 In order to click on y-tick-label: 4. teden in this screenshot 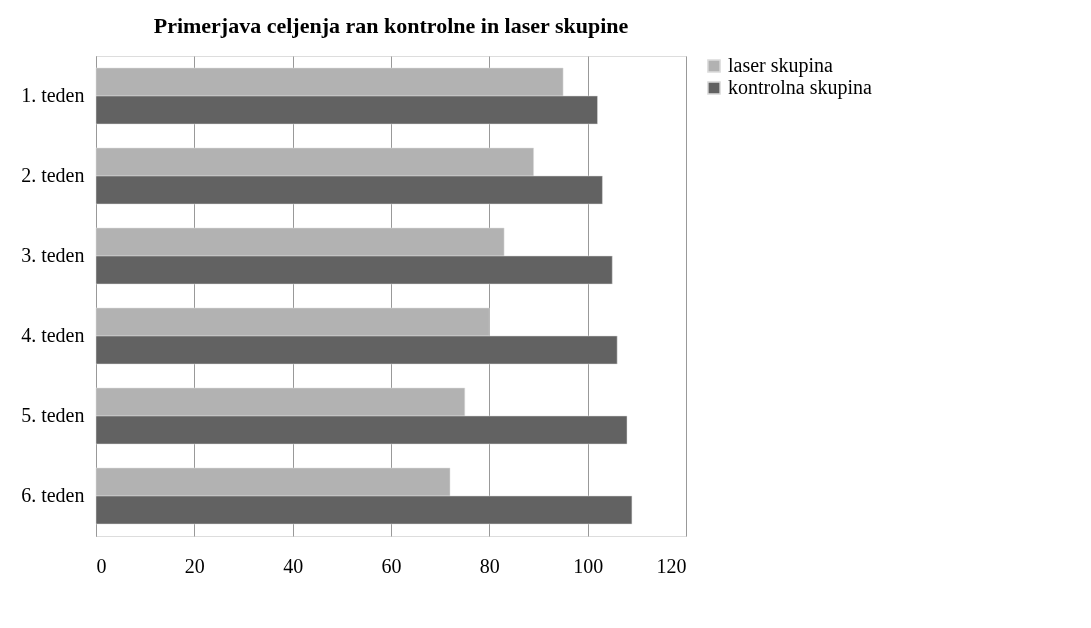, I will do `click(53, 335)`.